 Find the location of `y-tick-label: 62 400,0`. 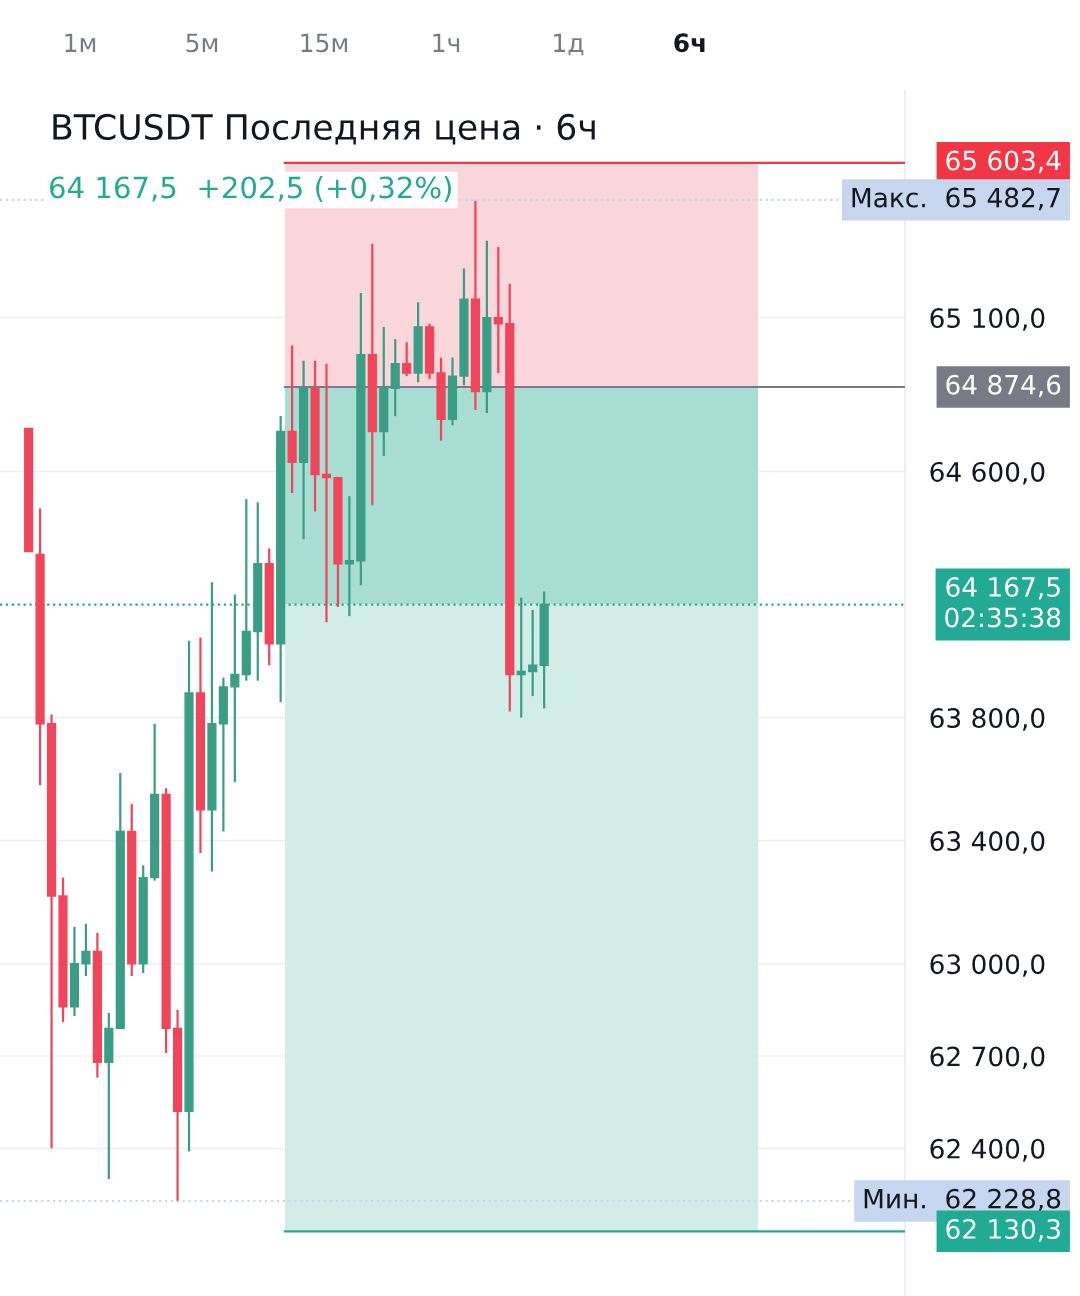

y-tick-label: 62 400,0 is located at coordinates (987, 1150).